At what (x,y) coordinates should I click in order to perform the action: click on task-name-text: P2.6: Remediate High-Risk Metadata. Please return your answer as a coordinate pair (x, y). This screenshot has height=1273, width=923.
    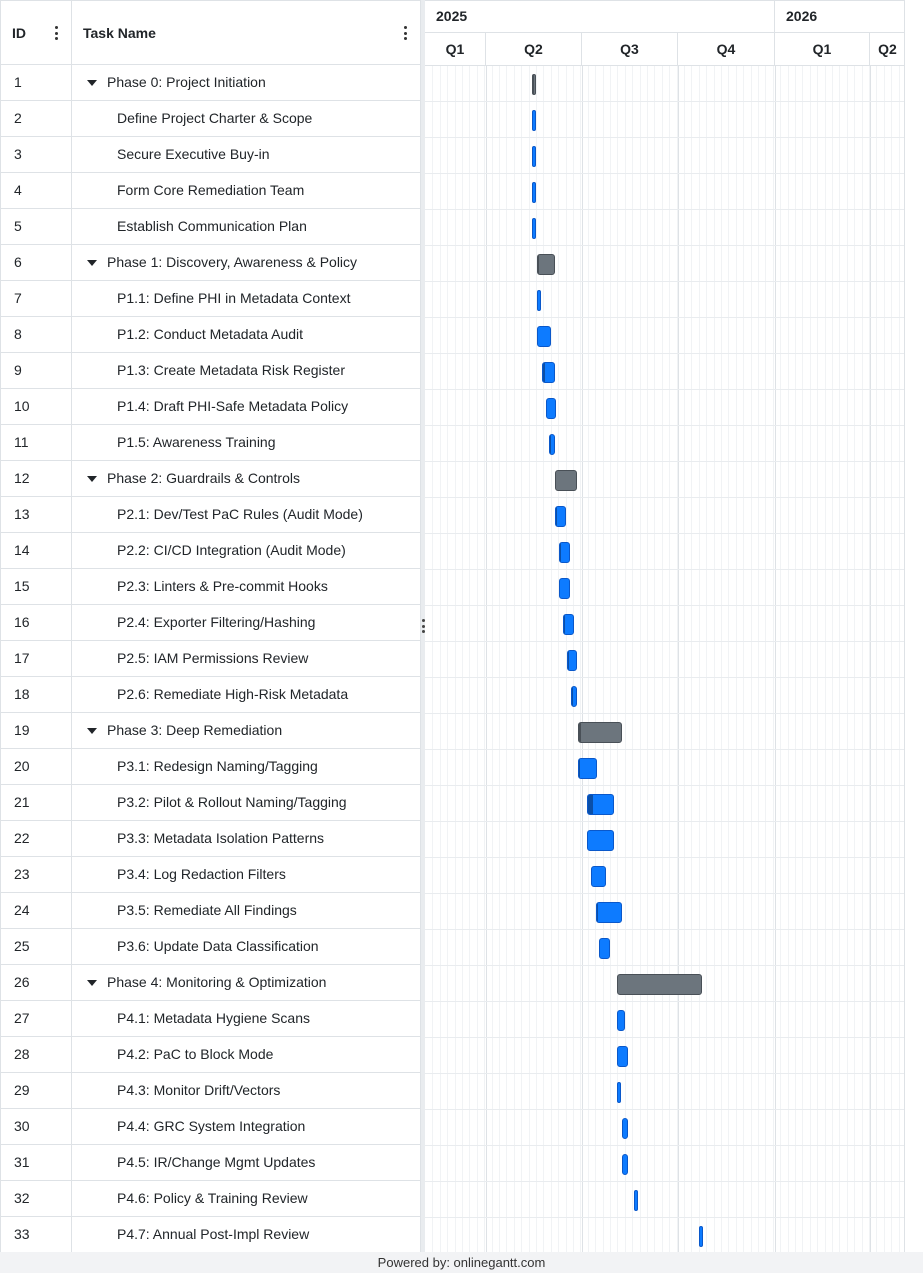
    Looking at the image, I should click on (233, 694).